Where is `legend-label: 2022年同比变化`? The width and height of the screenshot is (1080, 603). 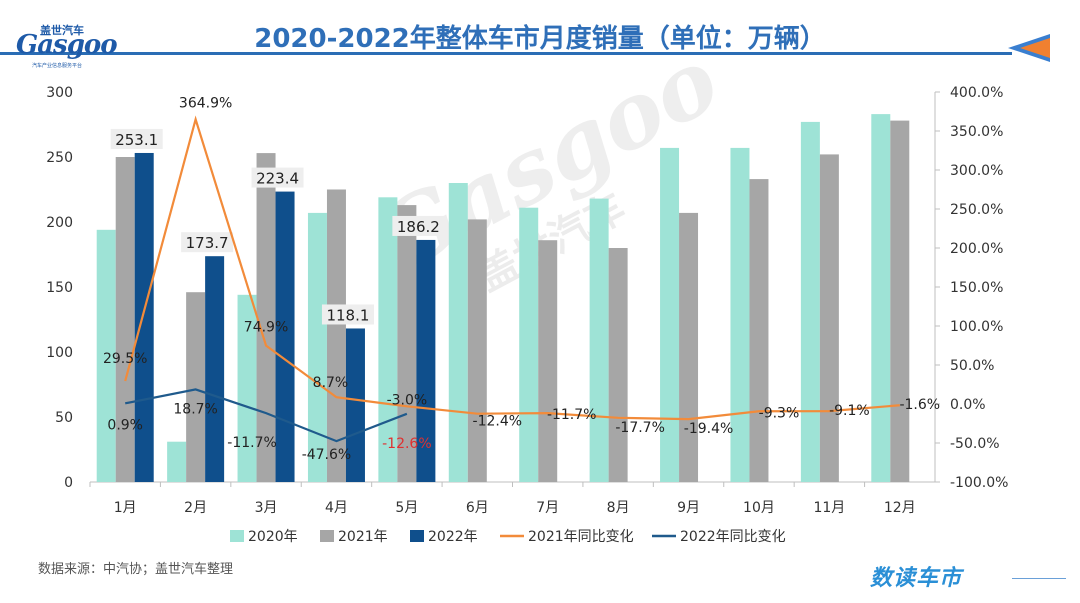
legend-label: 2022年同比变化 is located at coordinates (733, 537).